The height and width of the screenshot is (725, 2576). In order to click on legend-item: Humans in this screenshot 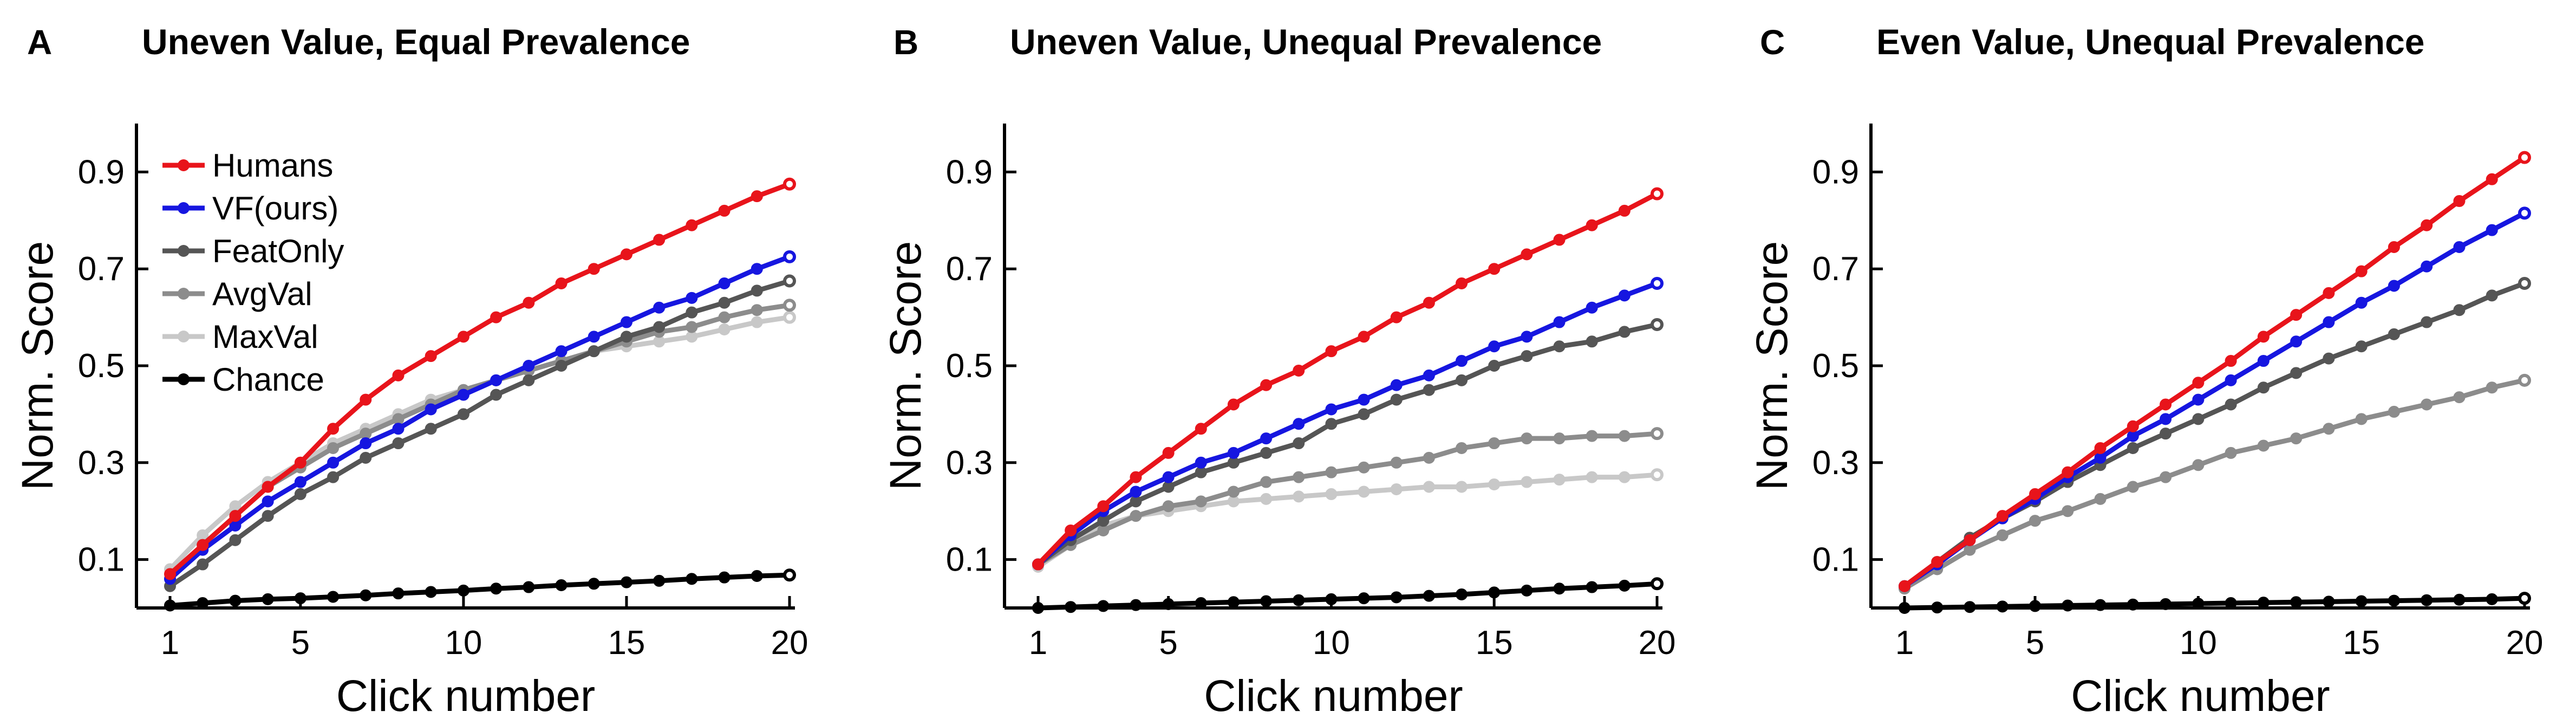, I will do `click(247, 165)`.